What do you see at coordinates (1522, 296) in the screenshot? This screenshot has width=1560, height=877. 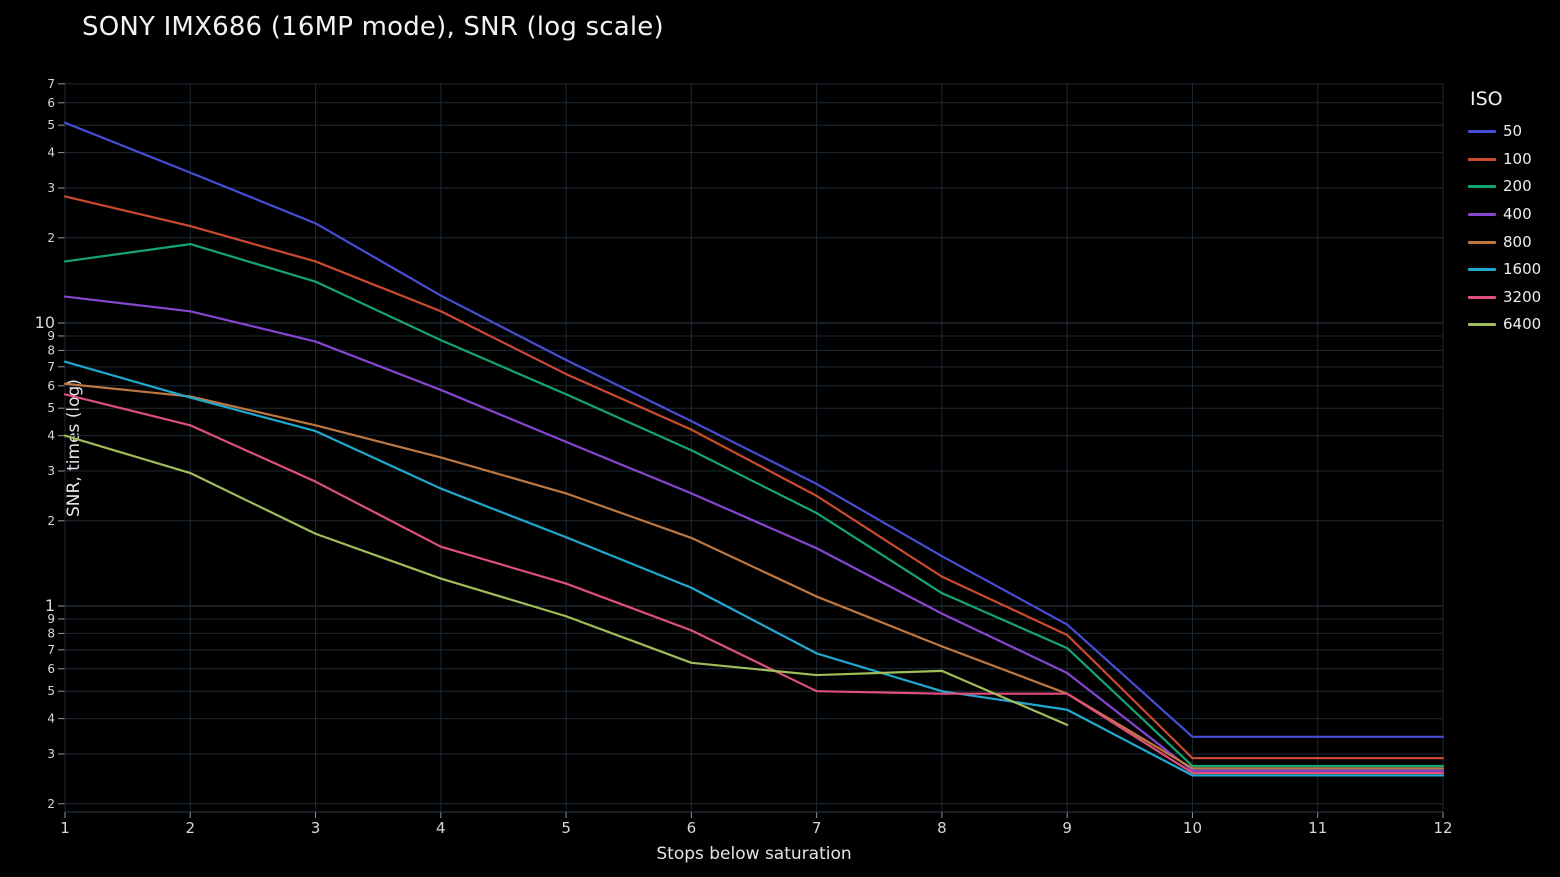 I see `legend-label: 3200` at bounding box center [1522, 296].